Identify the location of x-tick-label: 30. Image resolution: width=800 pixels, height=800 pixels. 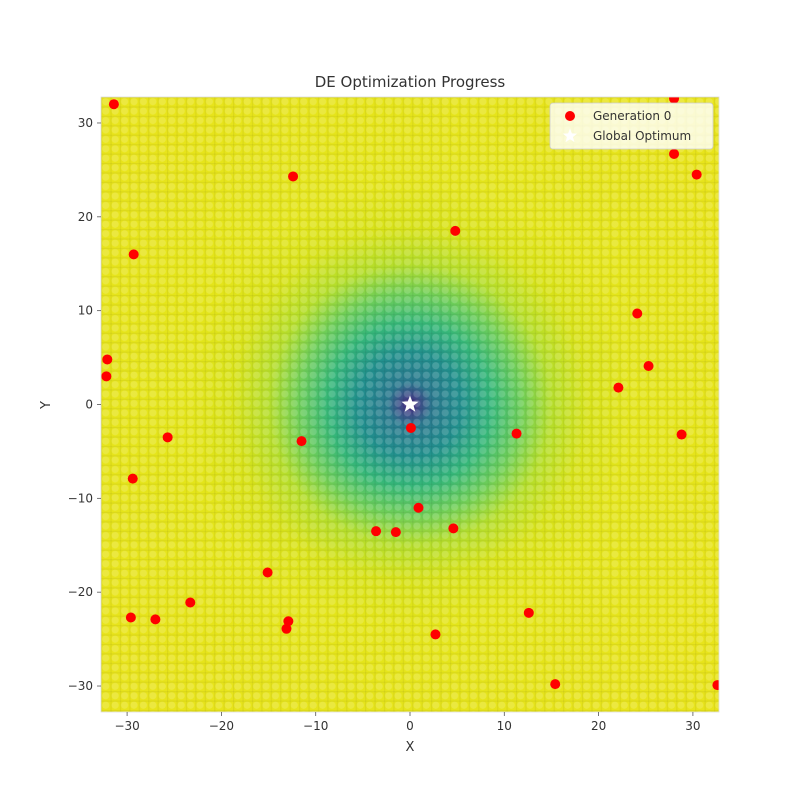
(692, 726).